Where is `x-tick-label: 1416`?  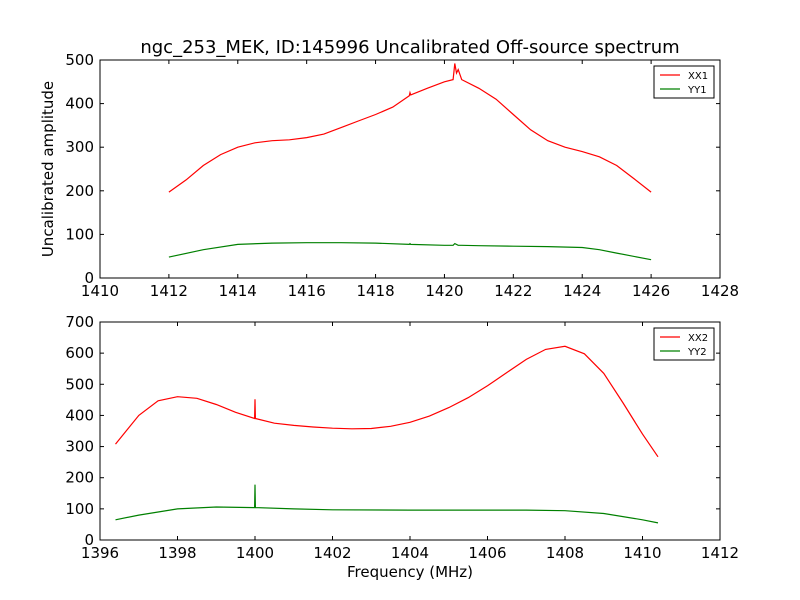 x-tick-label: 1416 is located at coordinates (307, 291).